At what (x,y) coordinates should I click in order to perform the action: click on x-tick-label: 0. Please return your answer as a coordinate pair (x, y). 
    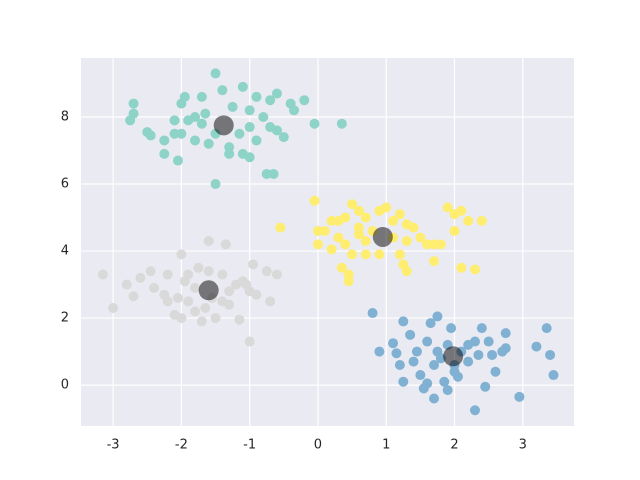
    Looking at the image, I should click on (318, 445).